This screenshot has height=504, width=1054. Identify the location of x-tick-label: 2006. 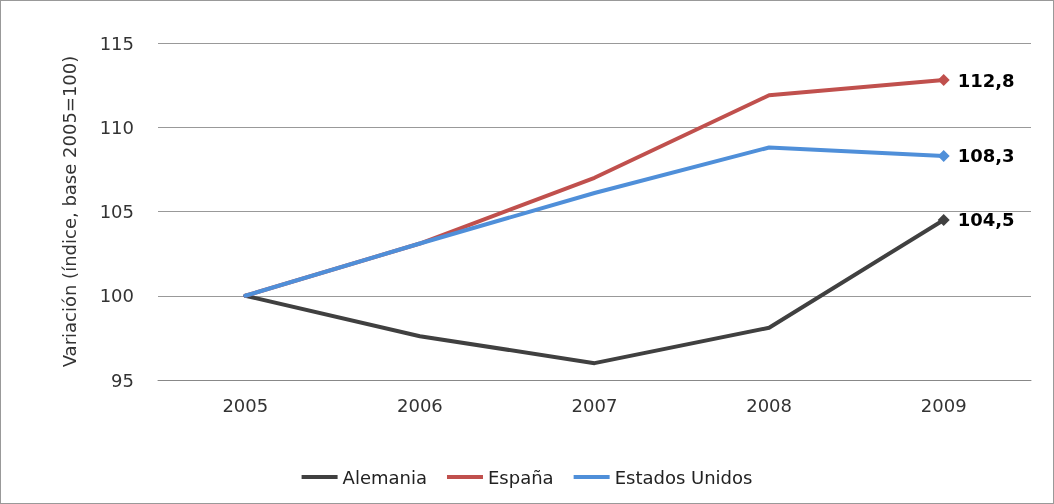
(419, 405).